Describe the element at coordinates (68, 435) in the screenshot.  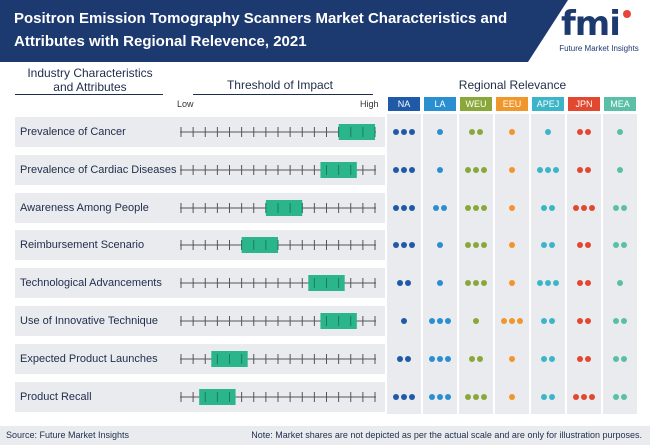
I see `source-text: Source: Future Market Insights` at that location.